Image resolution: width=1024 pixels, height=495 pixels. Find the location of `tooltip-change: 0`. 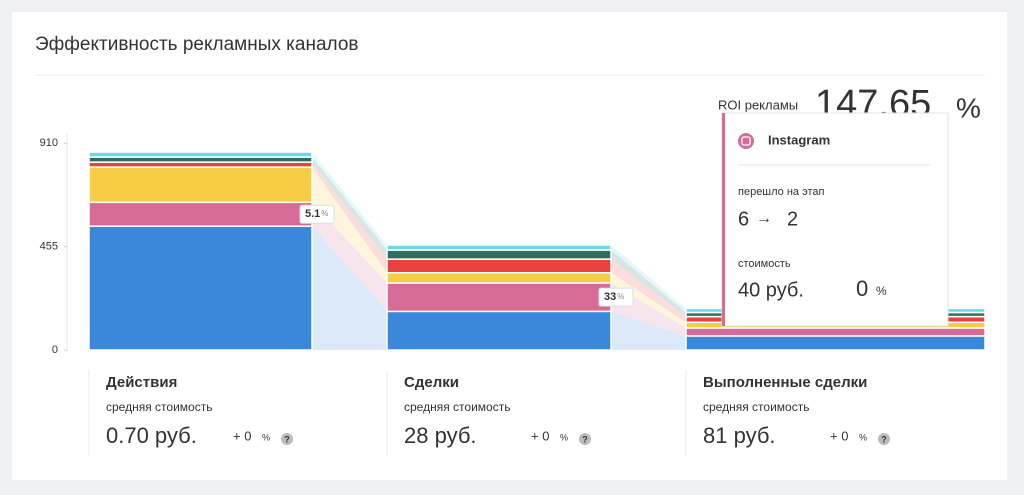

tooltip-change: 0 is located at coordinates (862, 288).